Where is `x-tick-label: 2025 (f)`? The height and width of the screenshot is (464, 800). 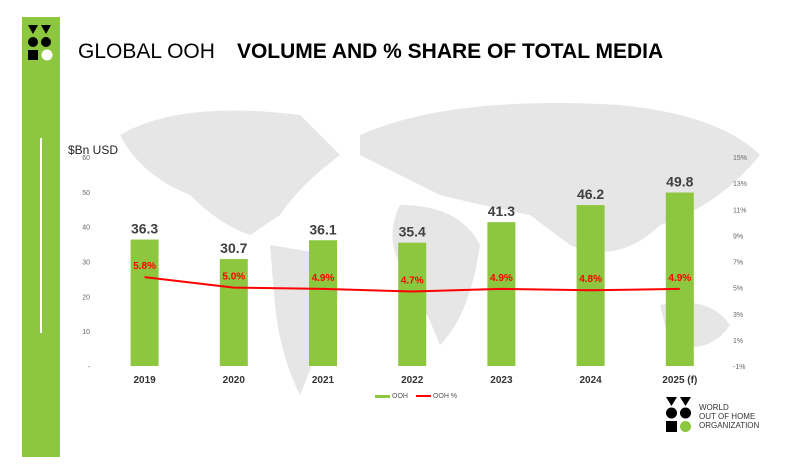 x-tick-label: 2025 (f) is located at coordinates (679, 380).